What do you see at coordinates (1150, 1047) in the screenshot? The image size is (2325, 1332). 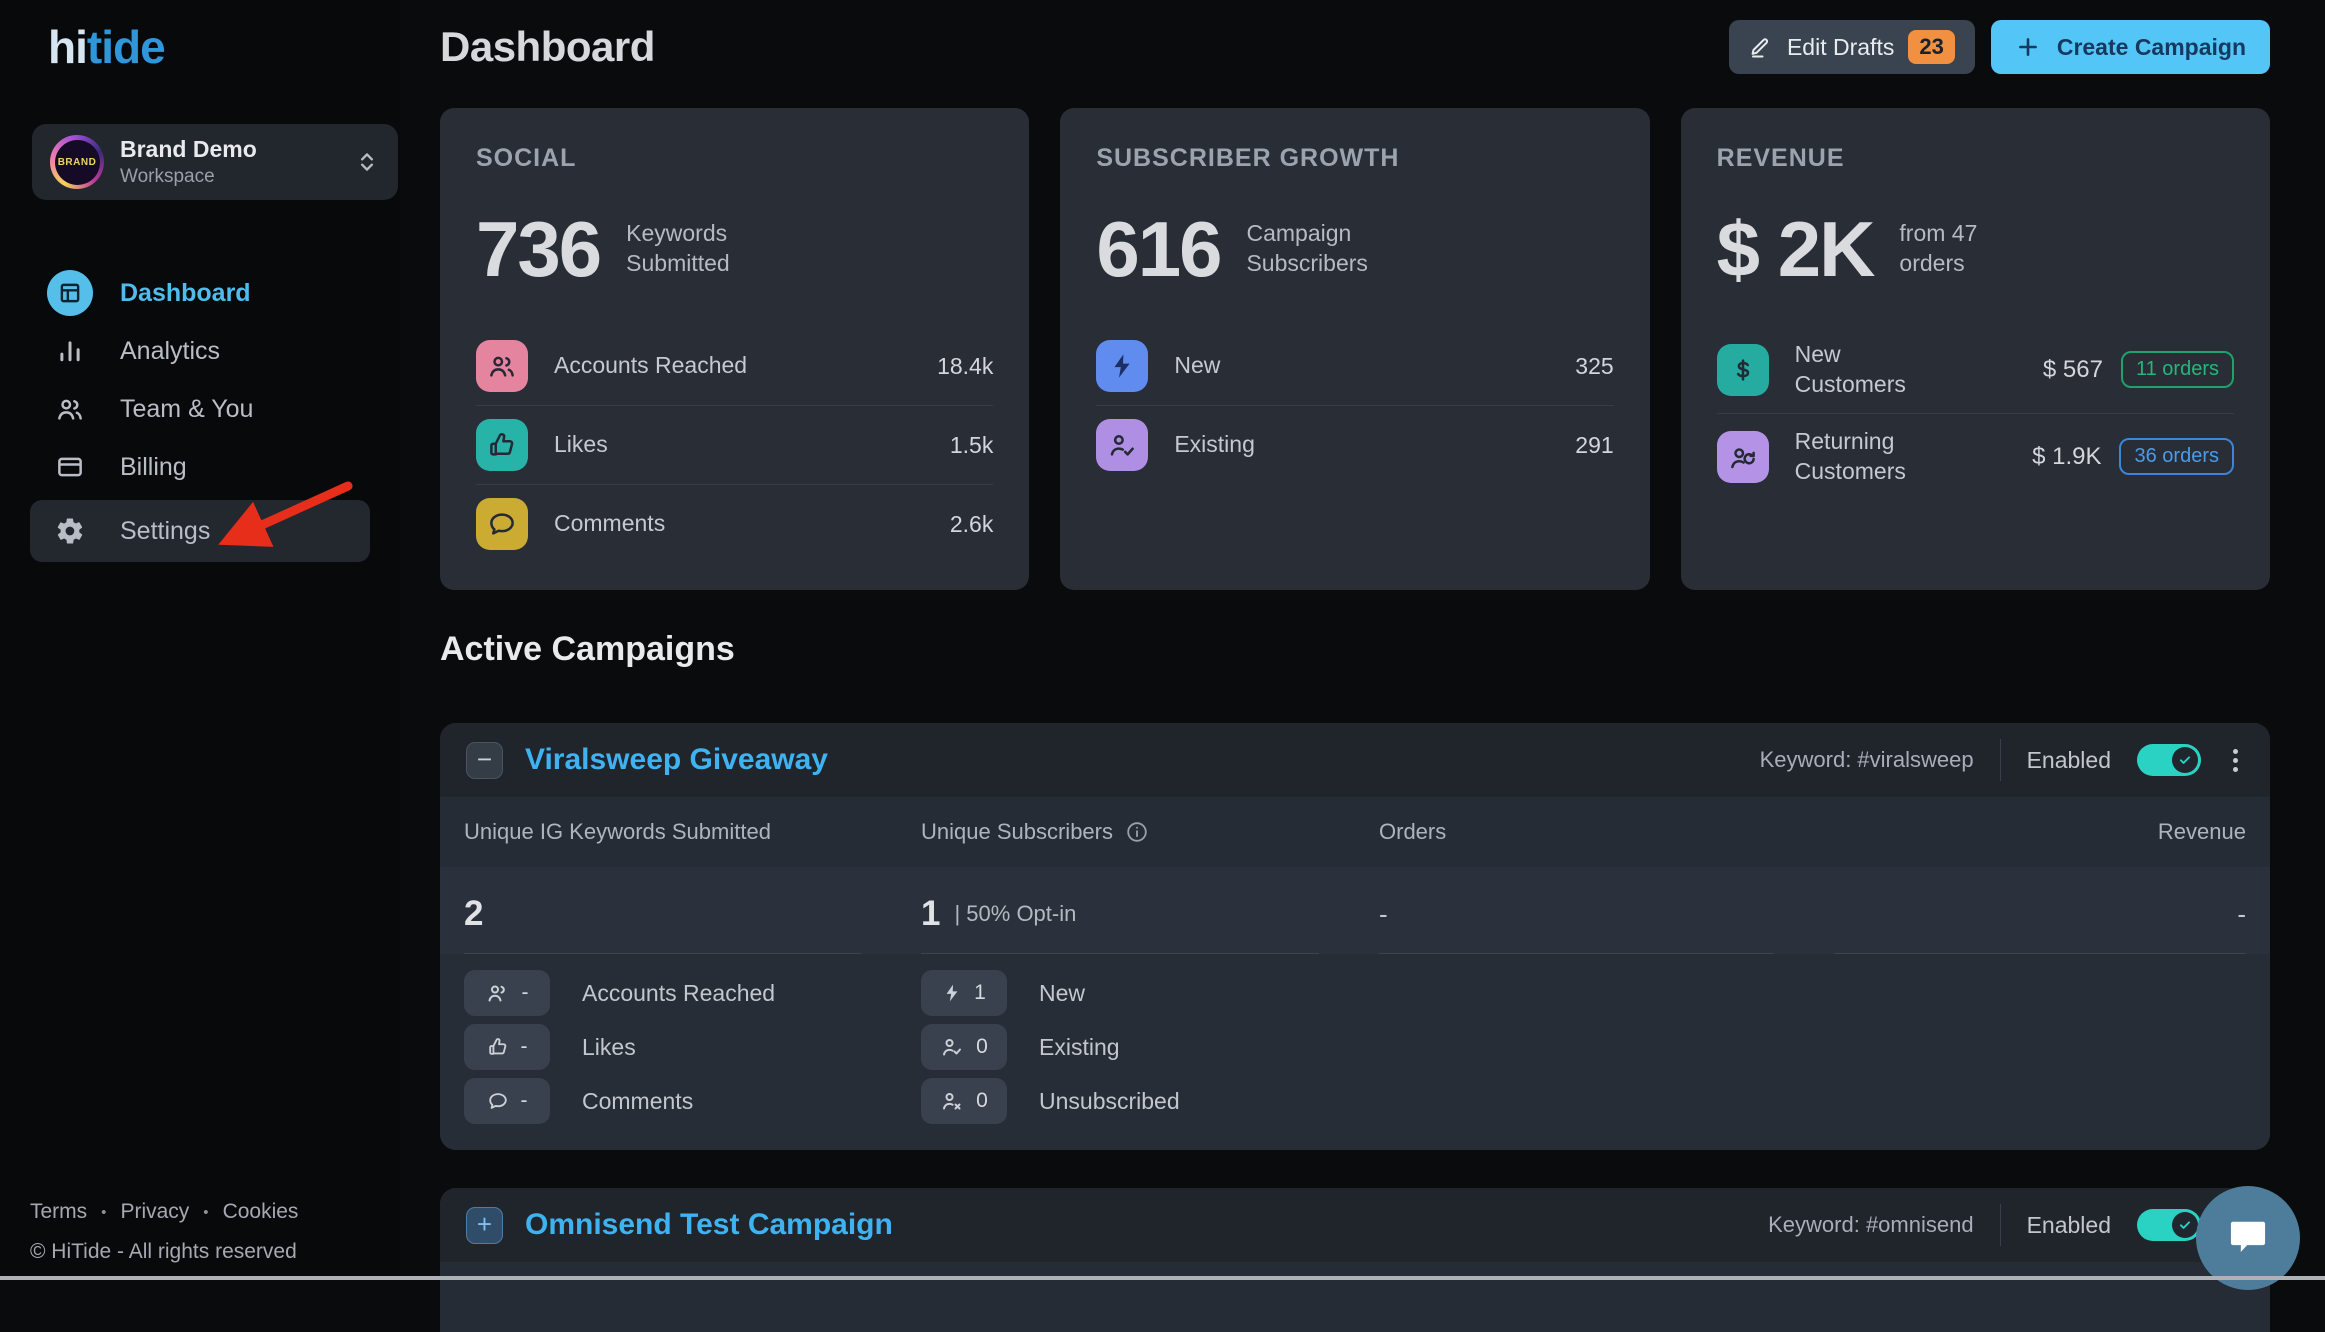 I see `mini-stat-existing: 0 Existing` at bounding box center [1150, 1047].